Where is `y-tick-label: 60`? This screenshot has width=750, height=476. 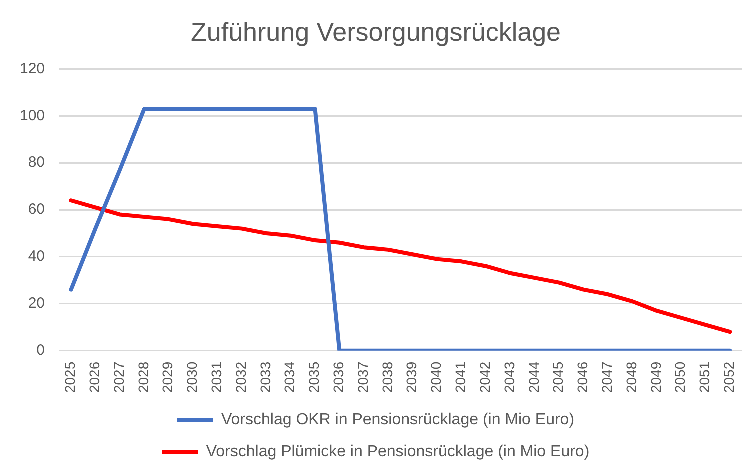
y-tick-label: 60 is located at coordinates (37, 209).